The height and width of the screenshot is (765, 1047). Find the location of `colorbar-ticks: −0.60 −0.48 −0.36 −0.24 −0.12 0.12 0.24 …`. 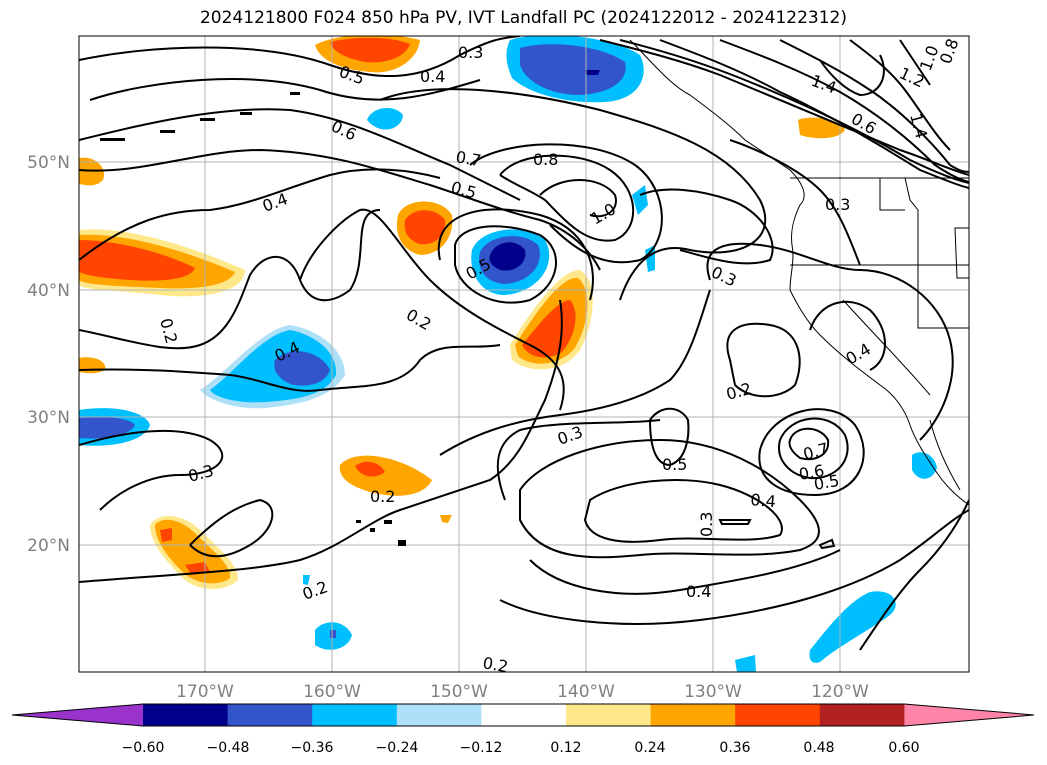

colorbar-ticks: −0.60 −0.48 −0.36 −0.24 −0.12 0.12 0.24 … is located at coordinates (521, 748).